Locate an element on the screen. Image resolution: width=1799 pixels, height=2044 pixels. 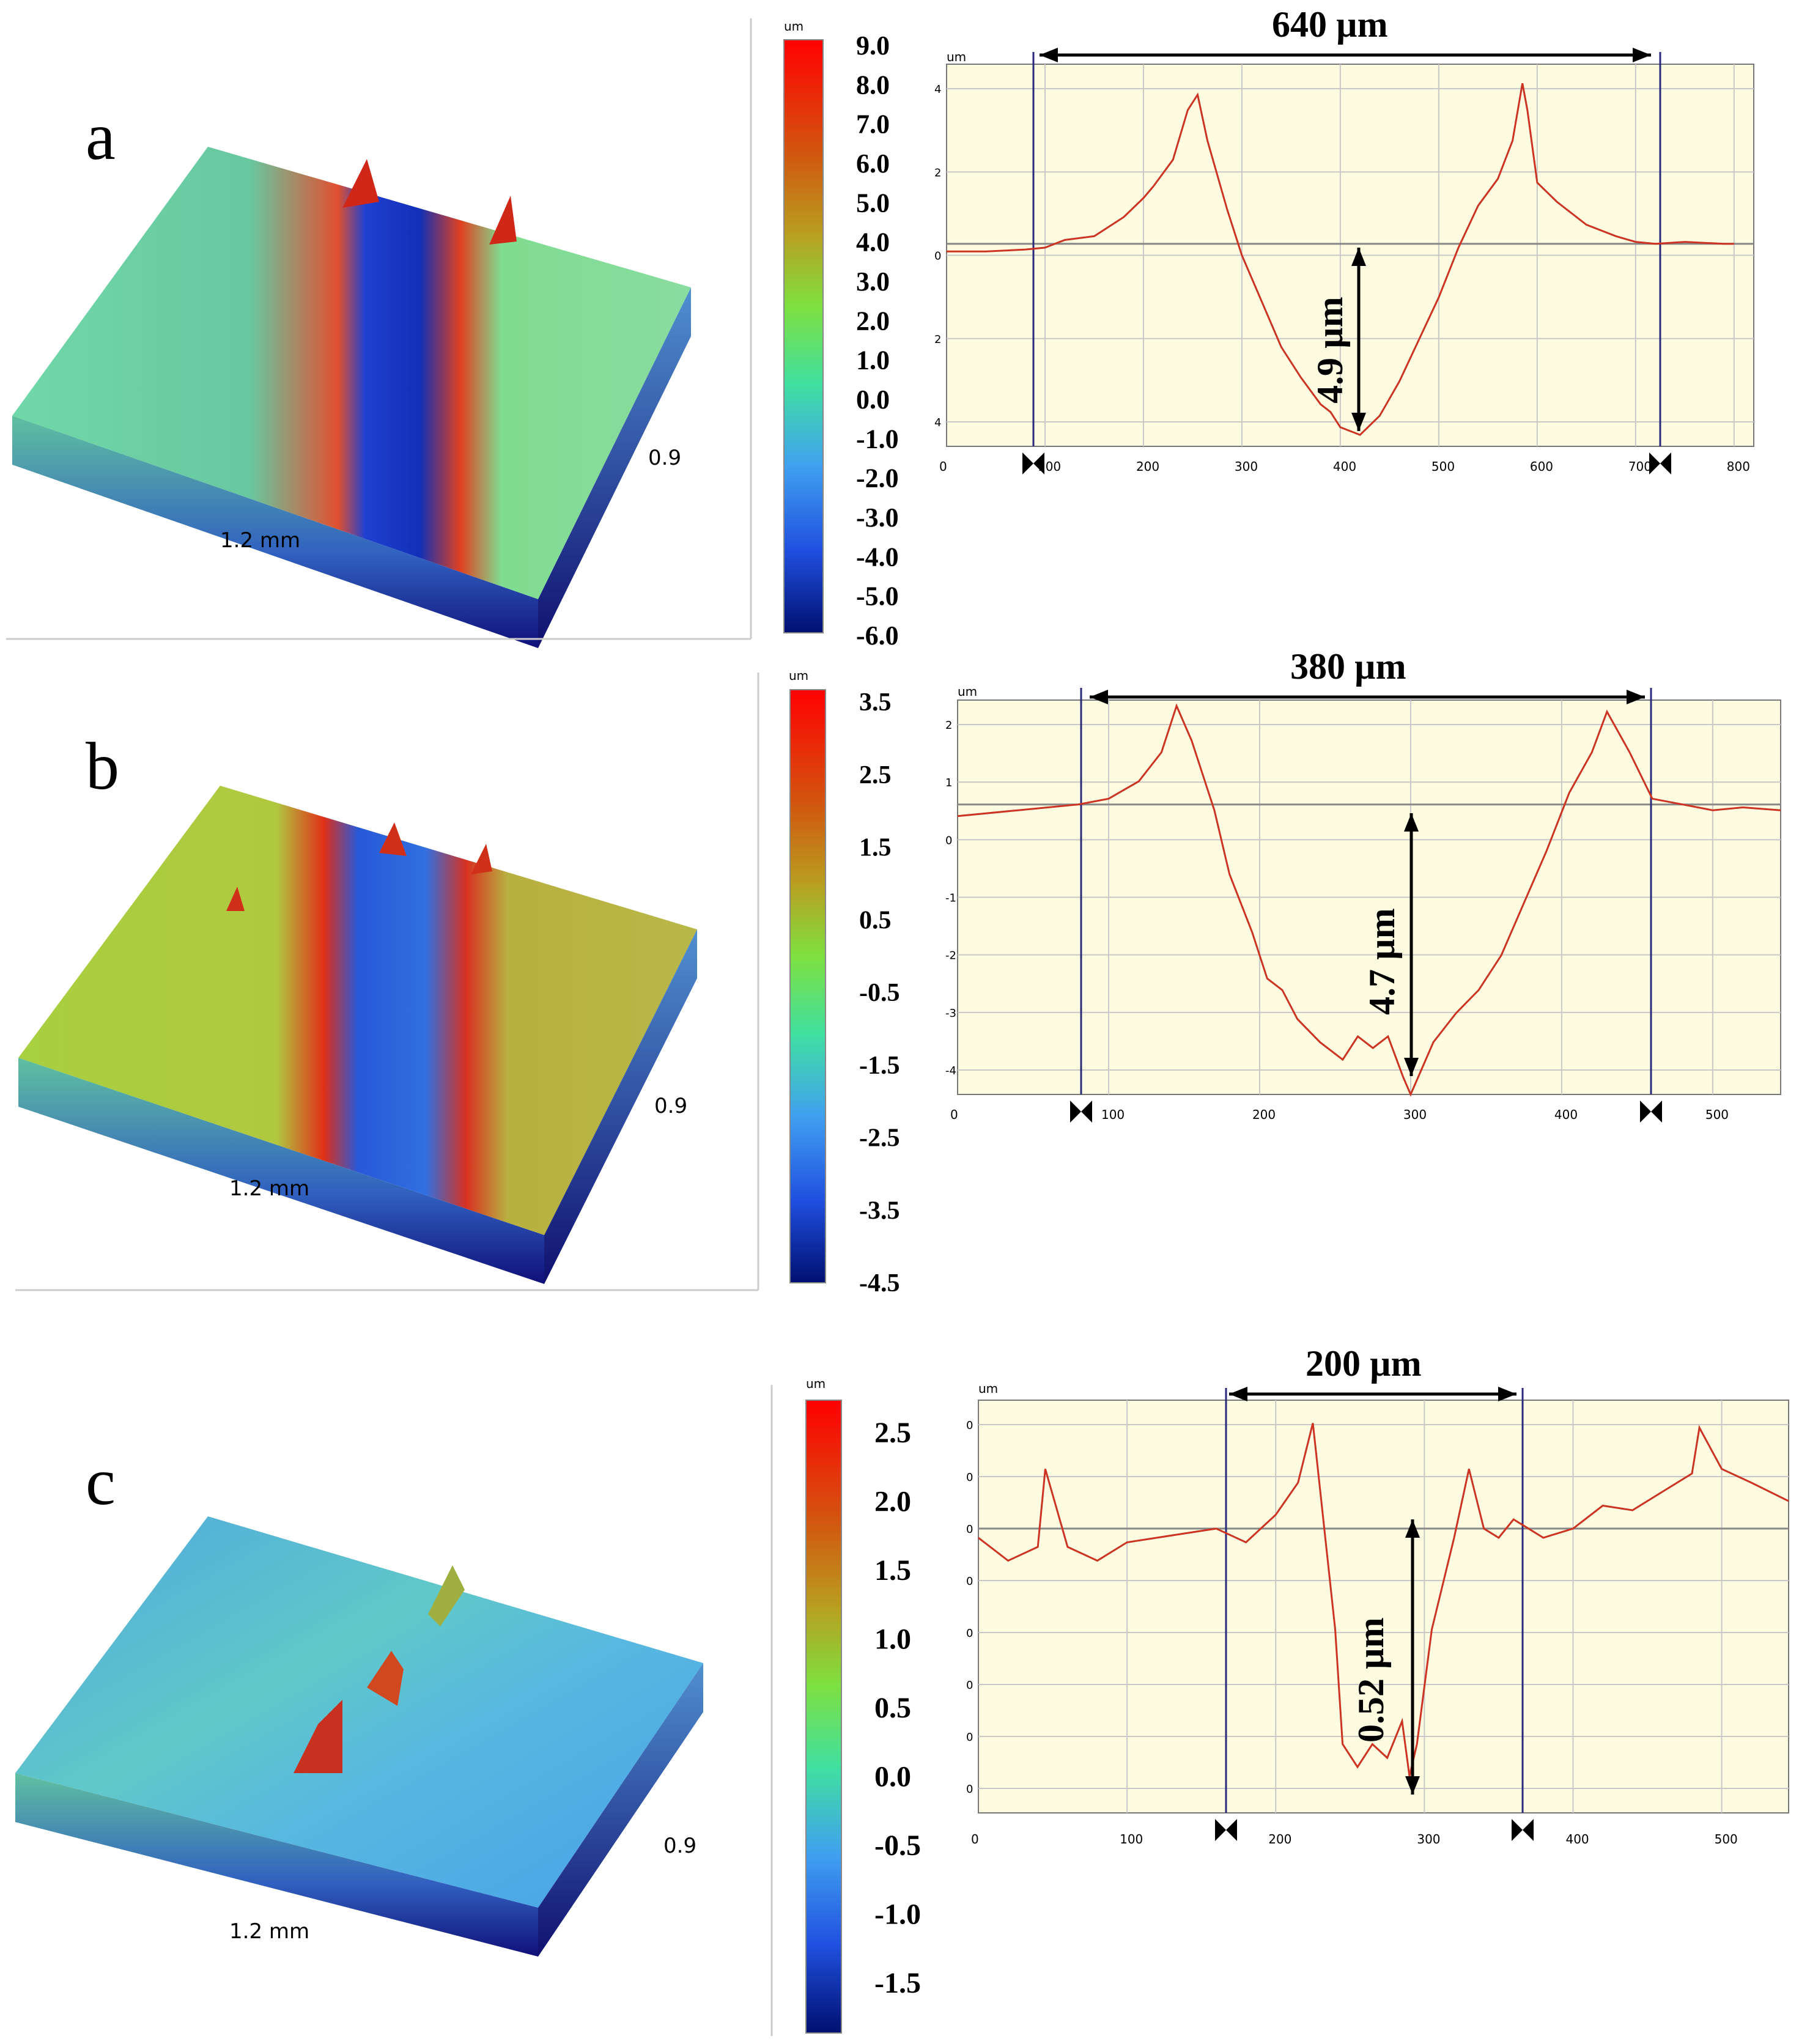
x-tick-label: 100 is located at coordinates (1131, 1839).